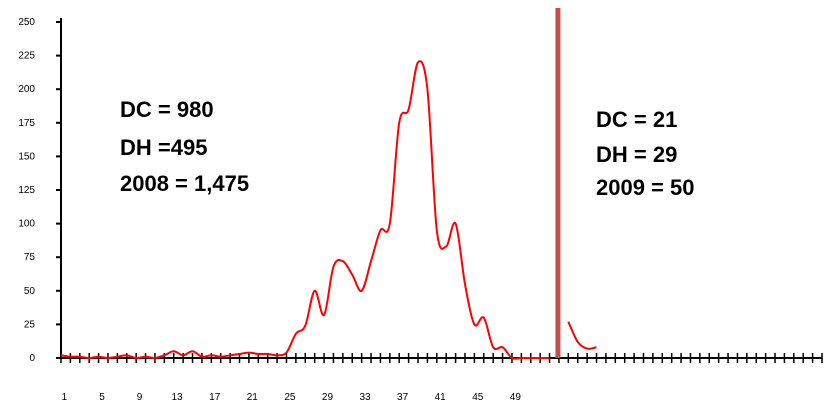 This screenshot has width=830, height=403. I want to click on x-tick-label: 25, so click(290, 397).